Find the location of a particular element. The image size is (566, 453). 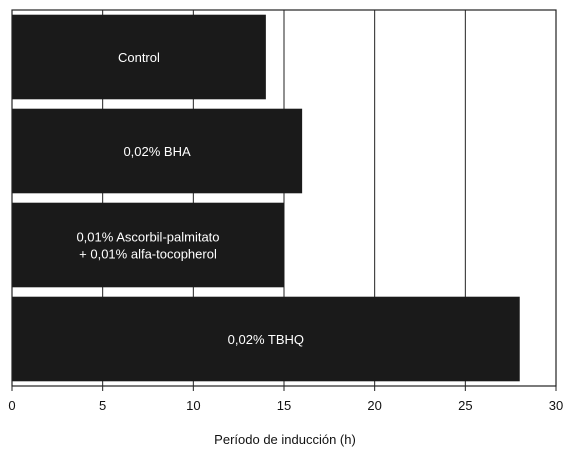

x-tick-label-25: 25 is located at coordinates (465, 405).